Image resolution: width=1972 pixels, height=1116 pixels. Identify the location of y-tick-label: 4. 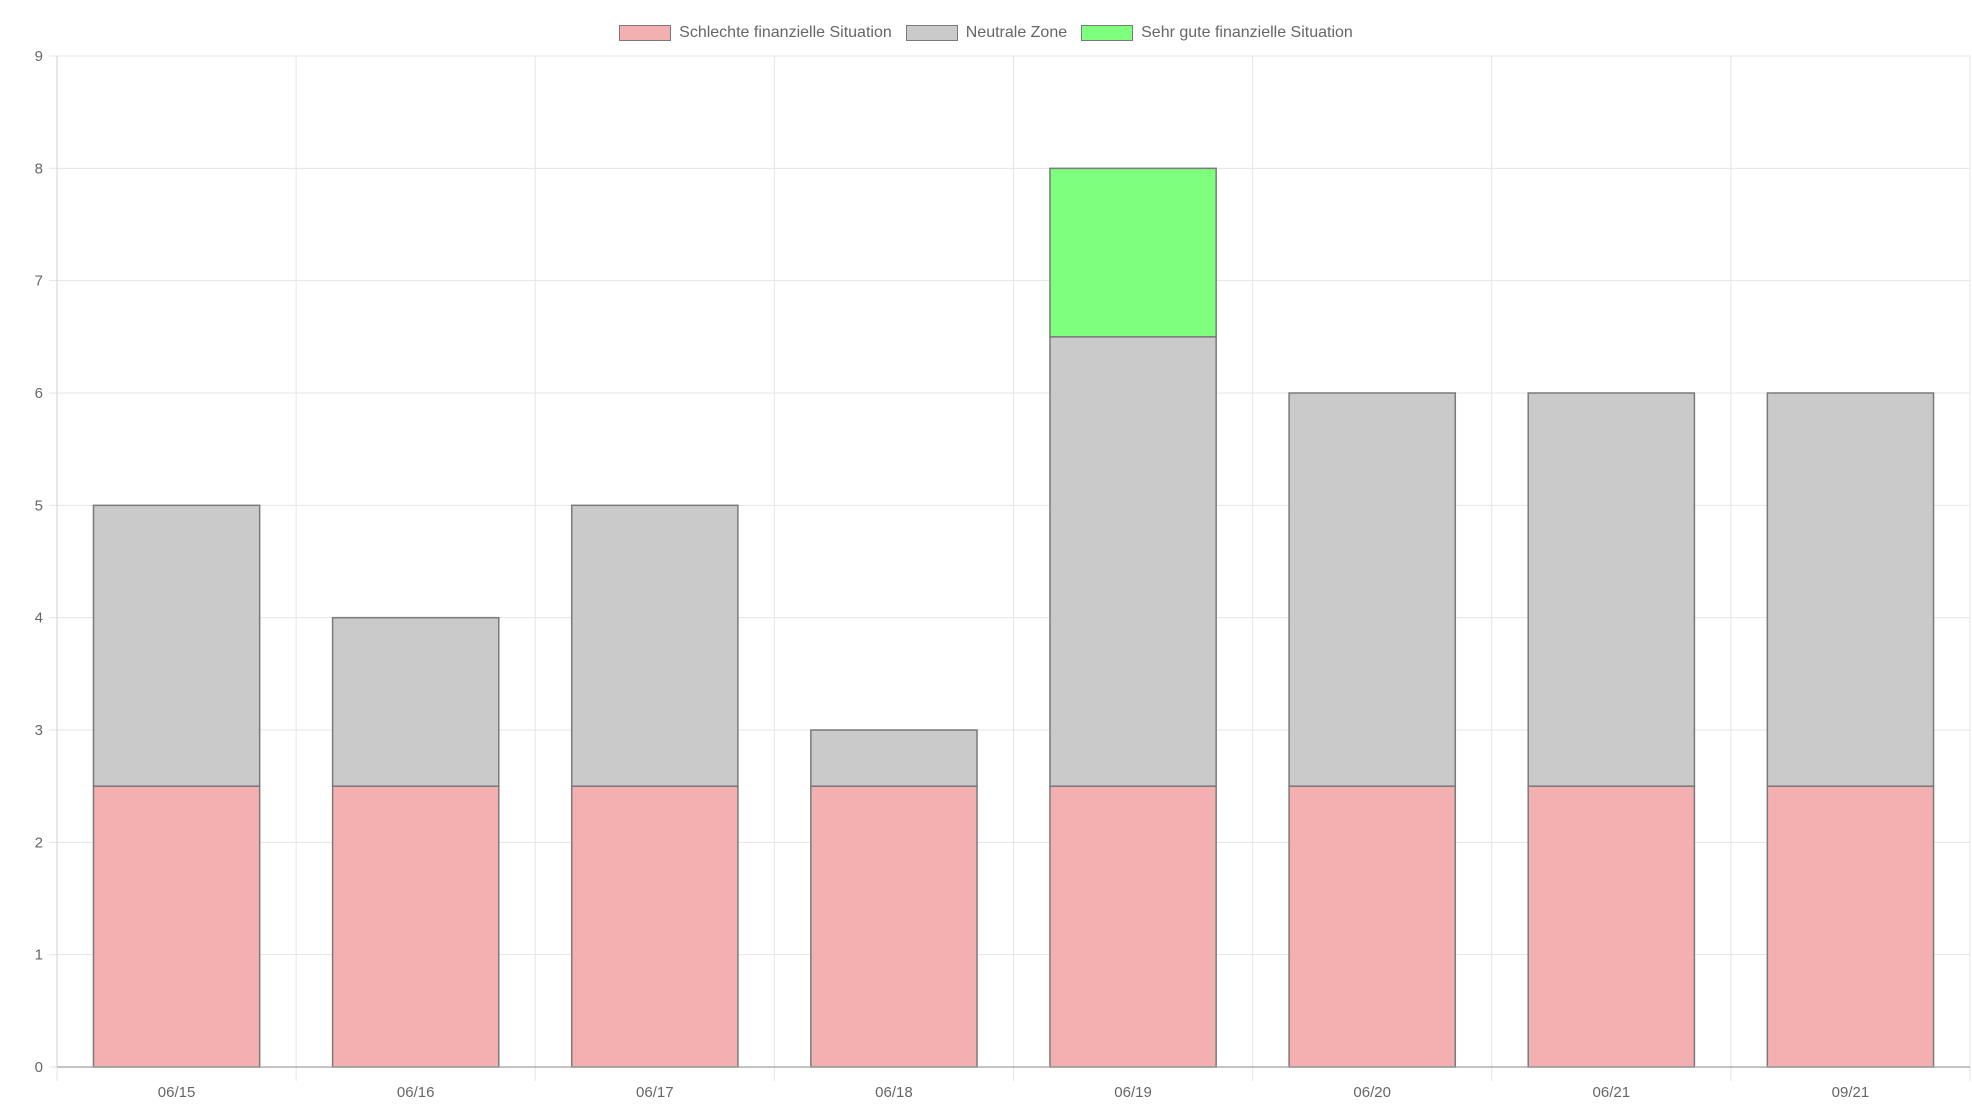
(39, 618).